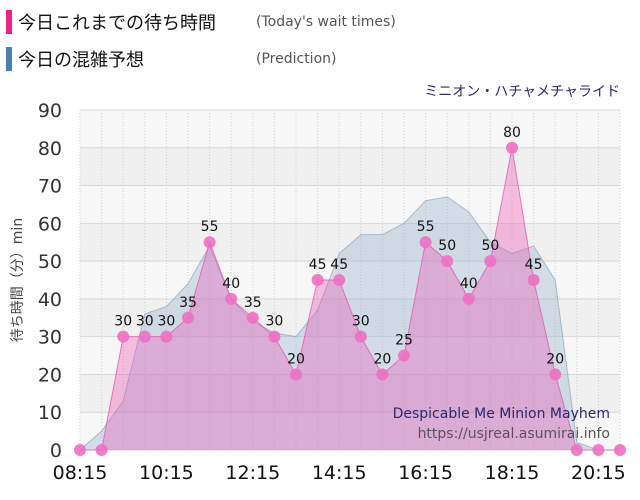 The image size is (640, 500). I want to click on x-tick-label: 20:15, so click(598, 473).